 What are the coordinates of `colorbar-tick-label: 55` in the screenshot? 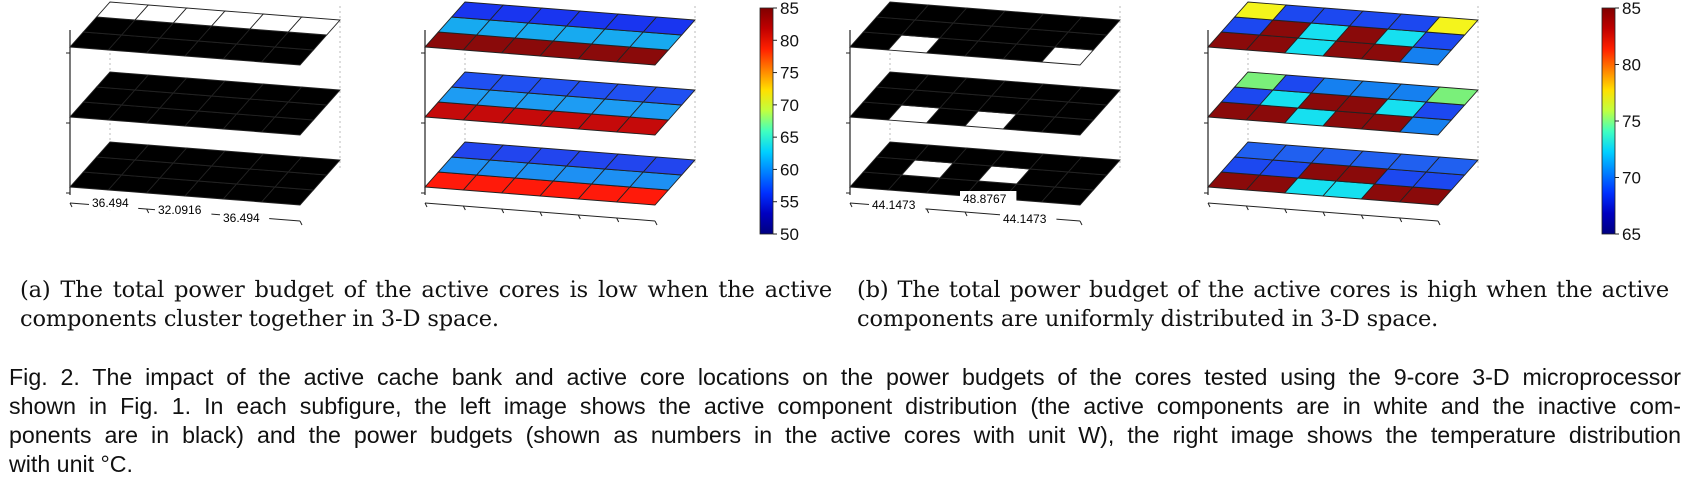 It's located at (789, 202).